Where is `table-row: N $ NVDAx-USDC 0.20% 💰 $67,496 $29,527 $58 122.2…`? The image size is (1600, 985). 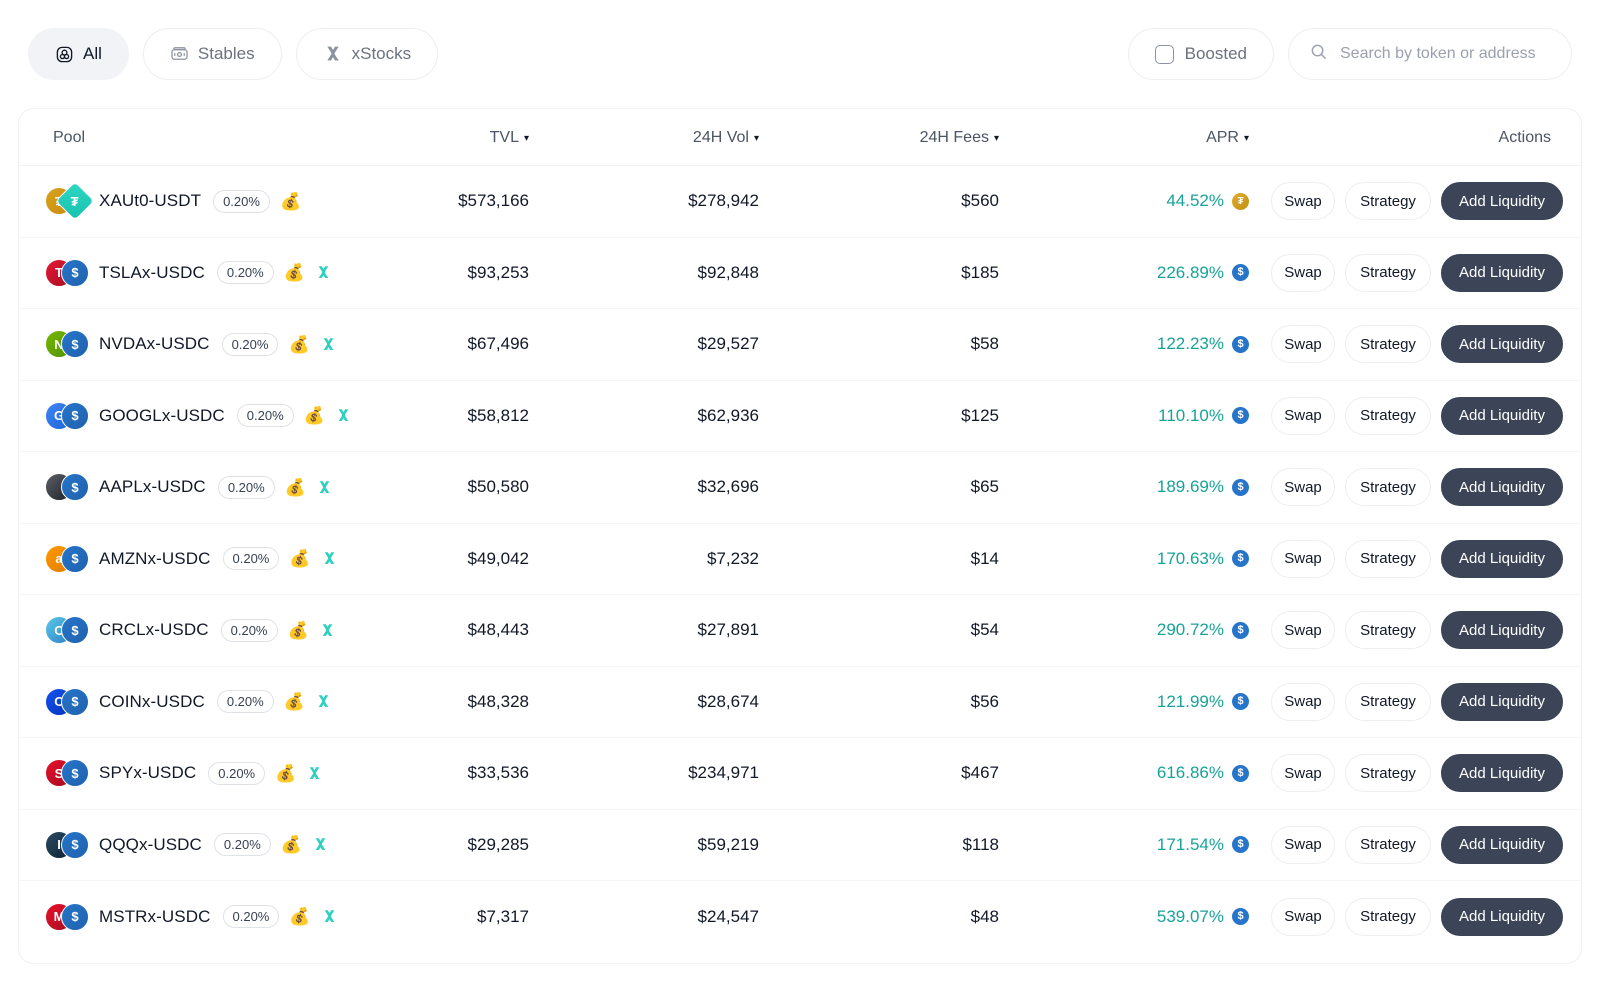 table-row: N $ NVDAx-USDC 0.20% 💰 $67,496 $29,527 $58 122.2… is located at coordinates (800, 345).